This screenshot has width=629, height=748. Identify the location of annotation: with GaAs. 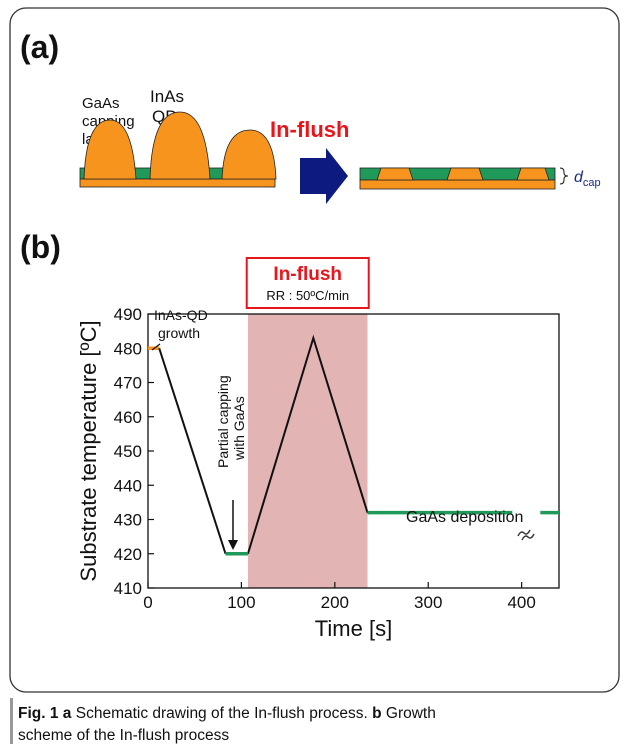
(239, 428).